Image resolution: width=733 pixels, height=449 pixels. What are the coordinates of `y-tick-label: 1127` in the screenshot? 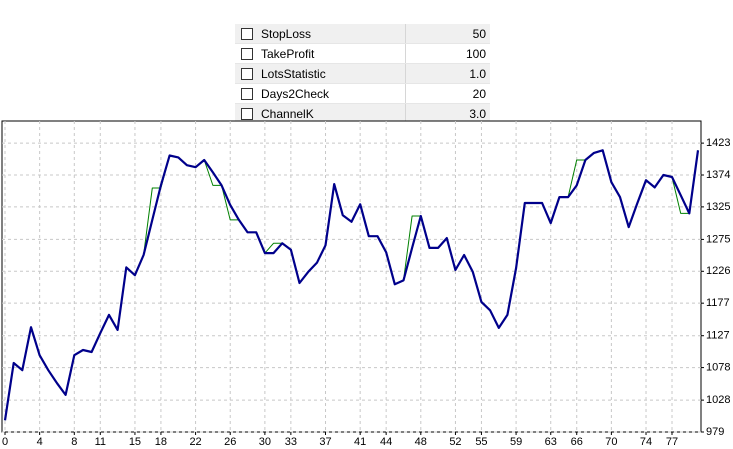 It's located at (718, 336).